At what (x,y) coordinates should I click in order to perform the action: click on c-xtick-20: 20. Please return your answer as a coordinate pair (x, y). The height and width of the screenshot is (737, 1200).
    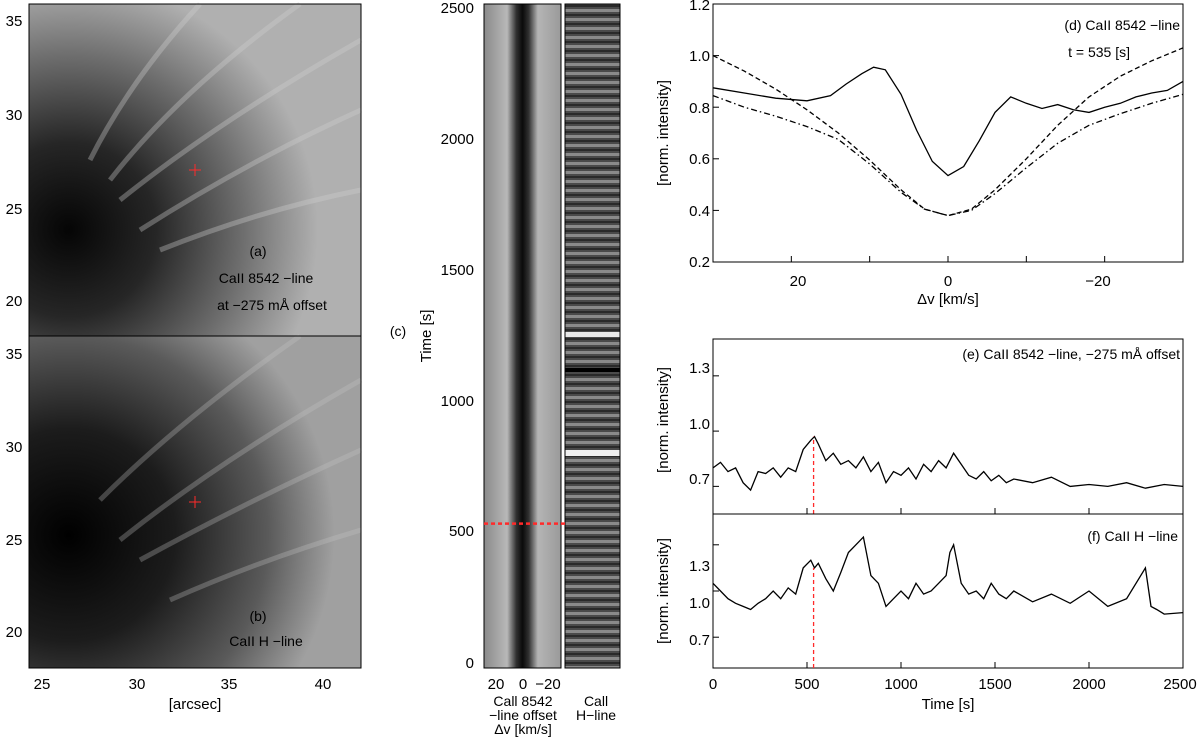
    Looking at the image, I should click on (496, 684).